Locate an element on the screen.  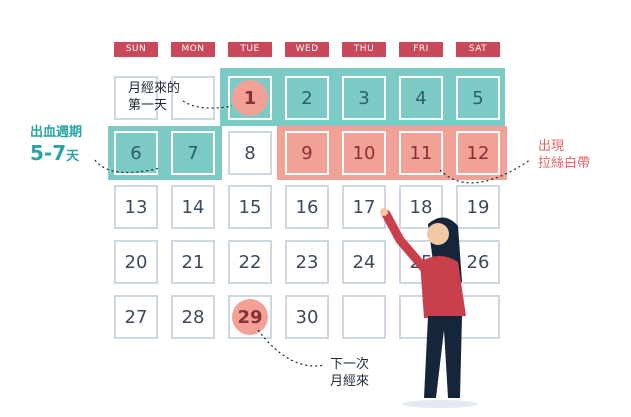
woman-pointing-illustration is located at coordinates (429, 308).